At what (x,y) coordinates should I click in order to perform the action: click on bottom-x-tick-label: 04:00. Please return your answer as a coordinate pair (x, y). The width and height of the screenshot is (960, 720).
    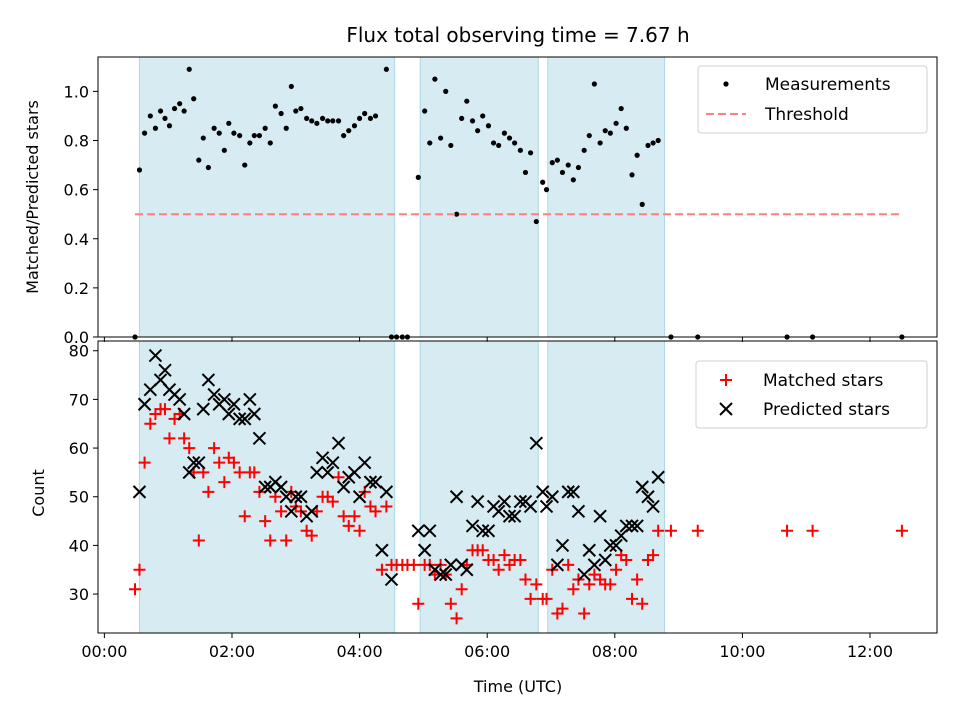
    Looking at the image, I should click on (360, 651).